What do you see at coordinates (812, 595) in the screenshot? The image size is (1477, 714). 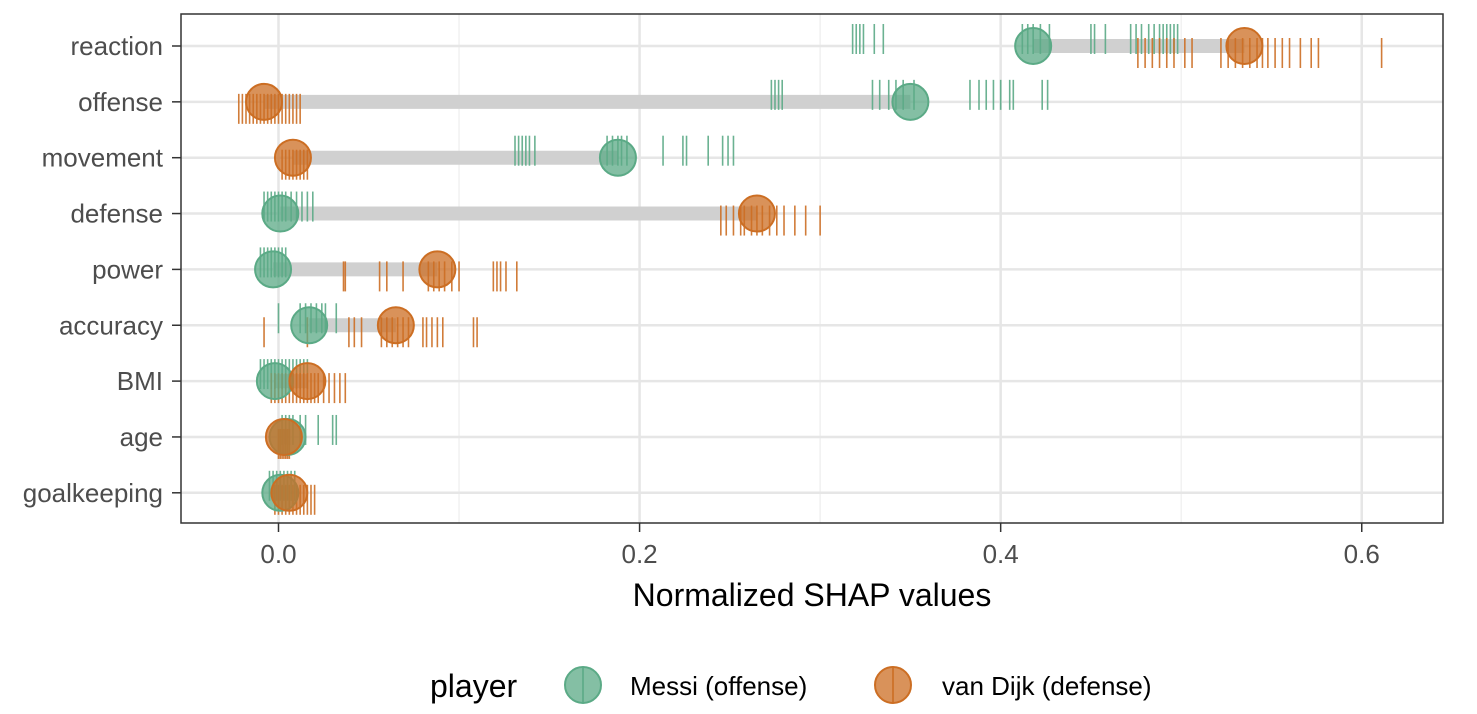 I see `x-axis-title: Normalized SHAP values` at bounding box center [812, 595].